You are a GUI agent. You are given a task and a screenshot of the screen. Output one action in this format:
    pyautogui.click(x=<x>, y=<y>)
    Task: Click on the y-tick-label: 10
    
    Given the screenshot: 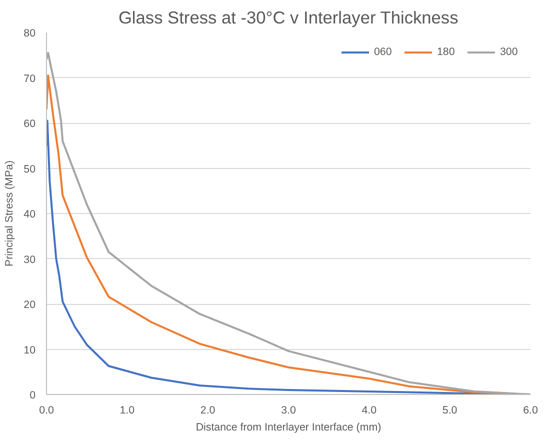 What is the action you would take?
    pyautogui.click(x=30, y=350)
    